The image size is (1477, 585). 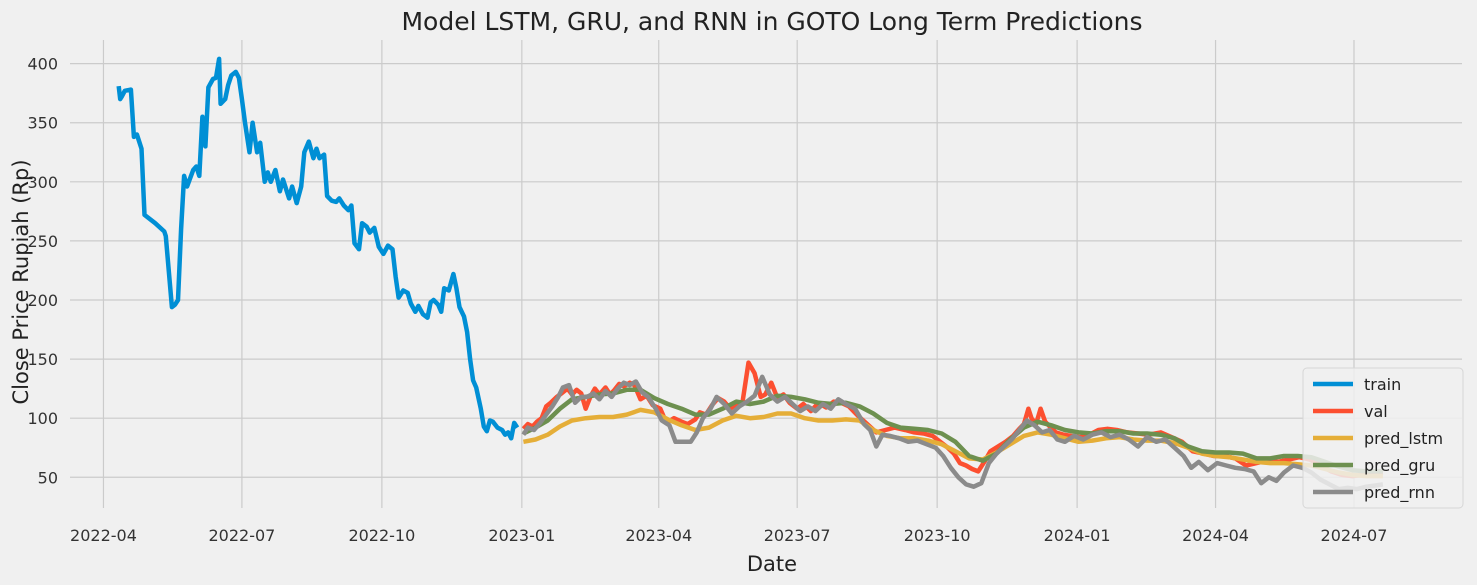 I want to click on x-tick-label: 2023-07, so click(x=797, y=535).